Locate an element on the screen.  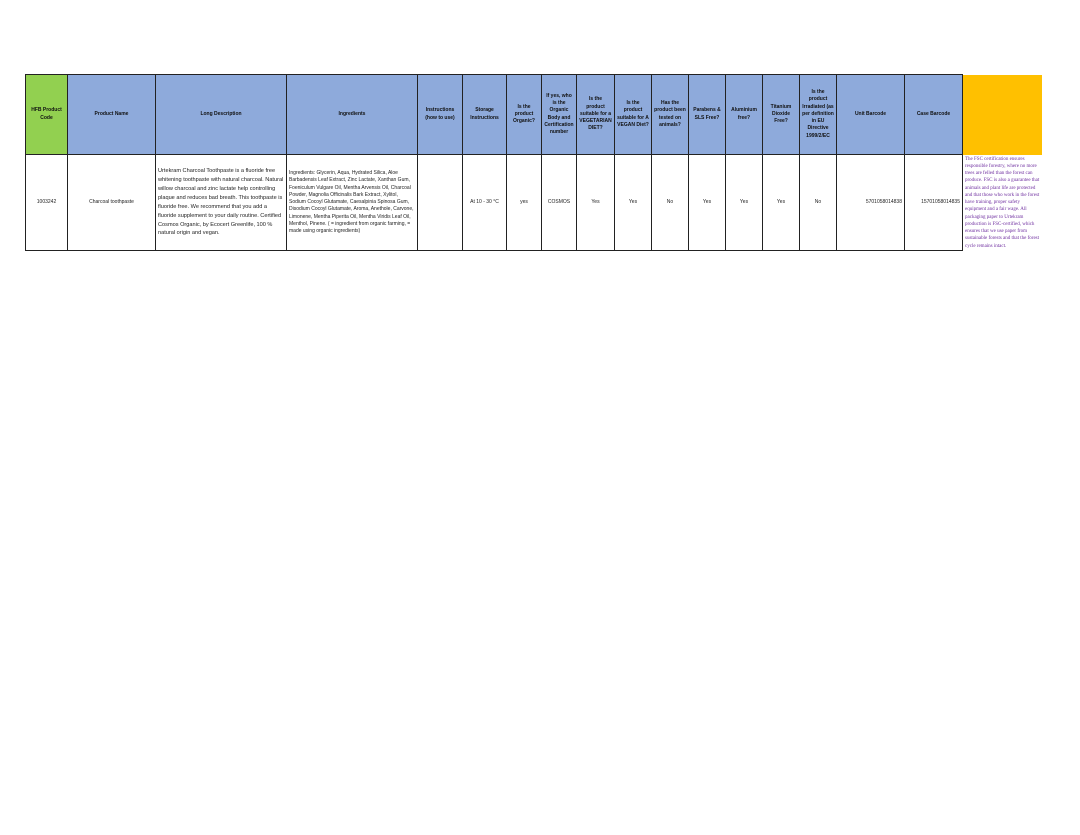
header-instructions: Instructions (how to use) is located at coordinates (440, 114).